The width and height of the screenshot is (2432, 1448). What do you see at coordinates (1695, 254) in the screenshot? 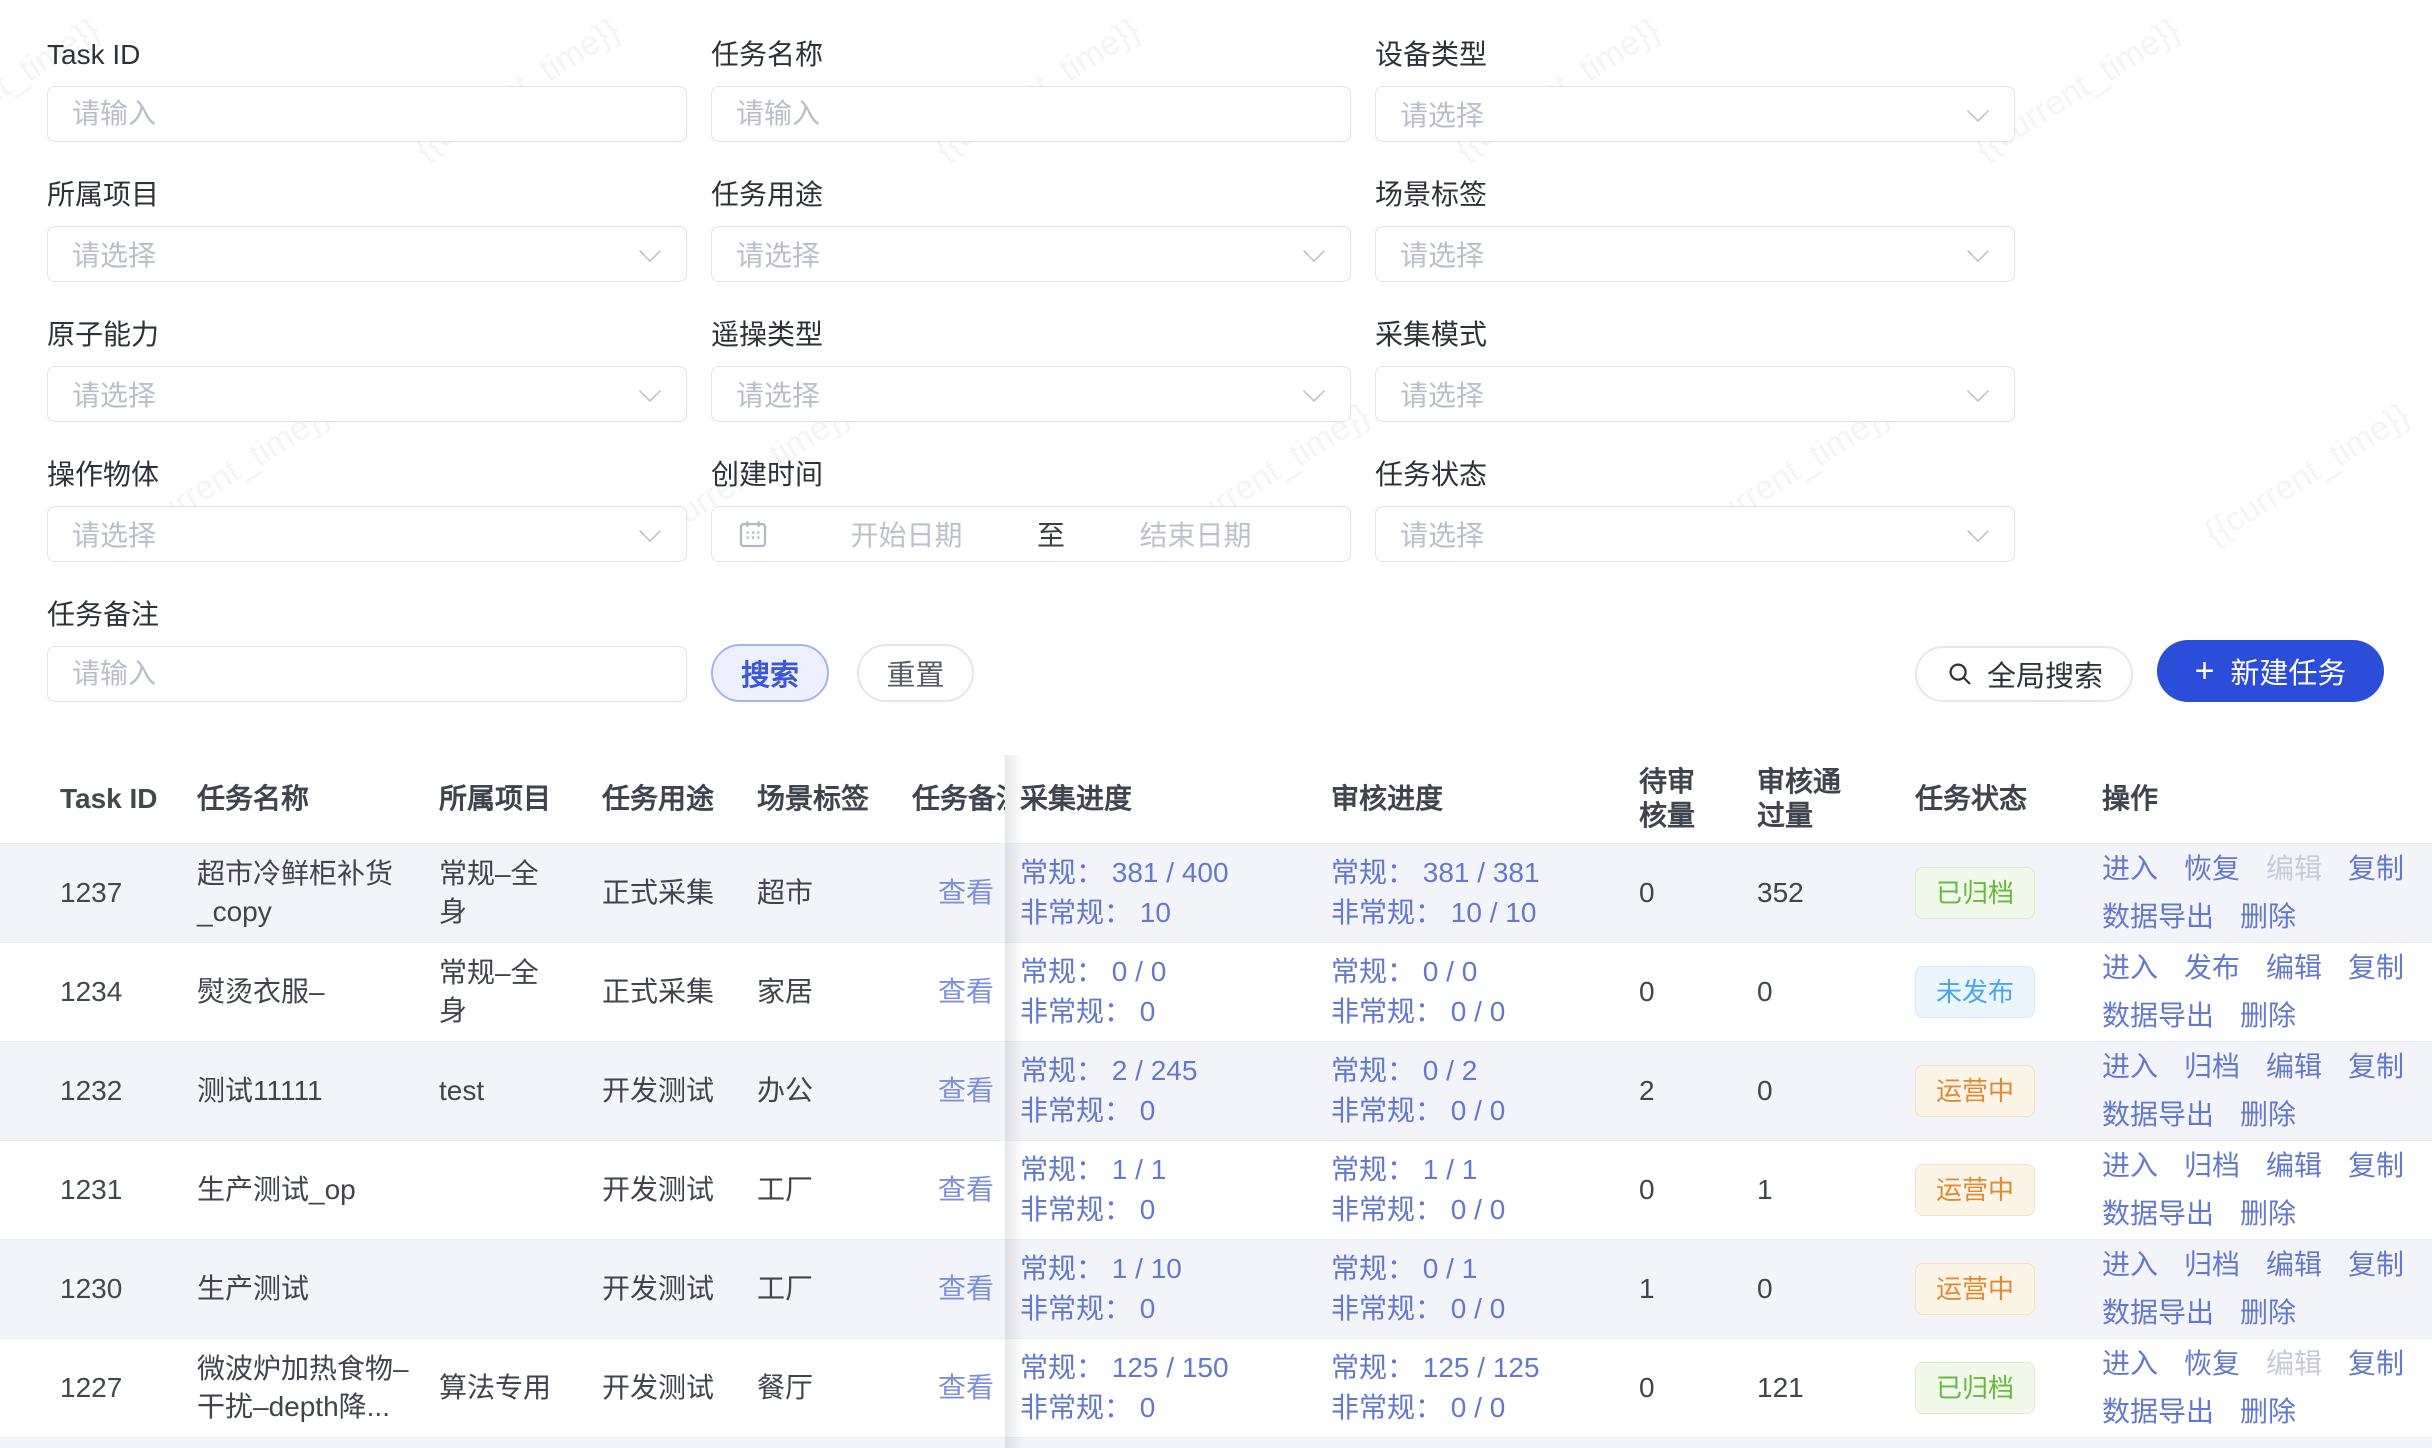
I see `scene-tag-select: 请选择` at bounding box center [1695, 254].